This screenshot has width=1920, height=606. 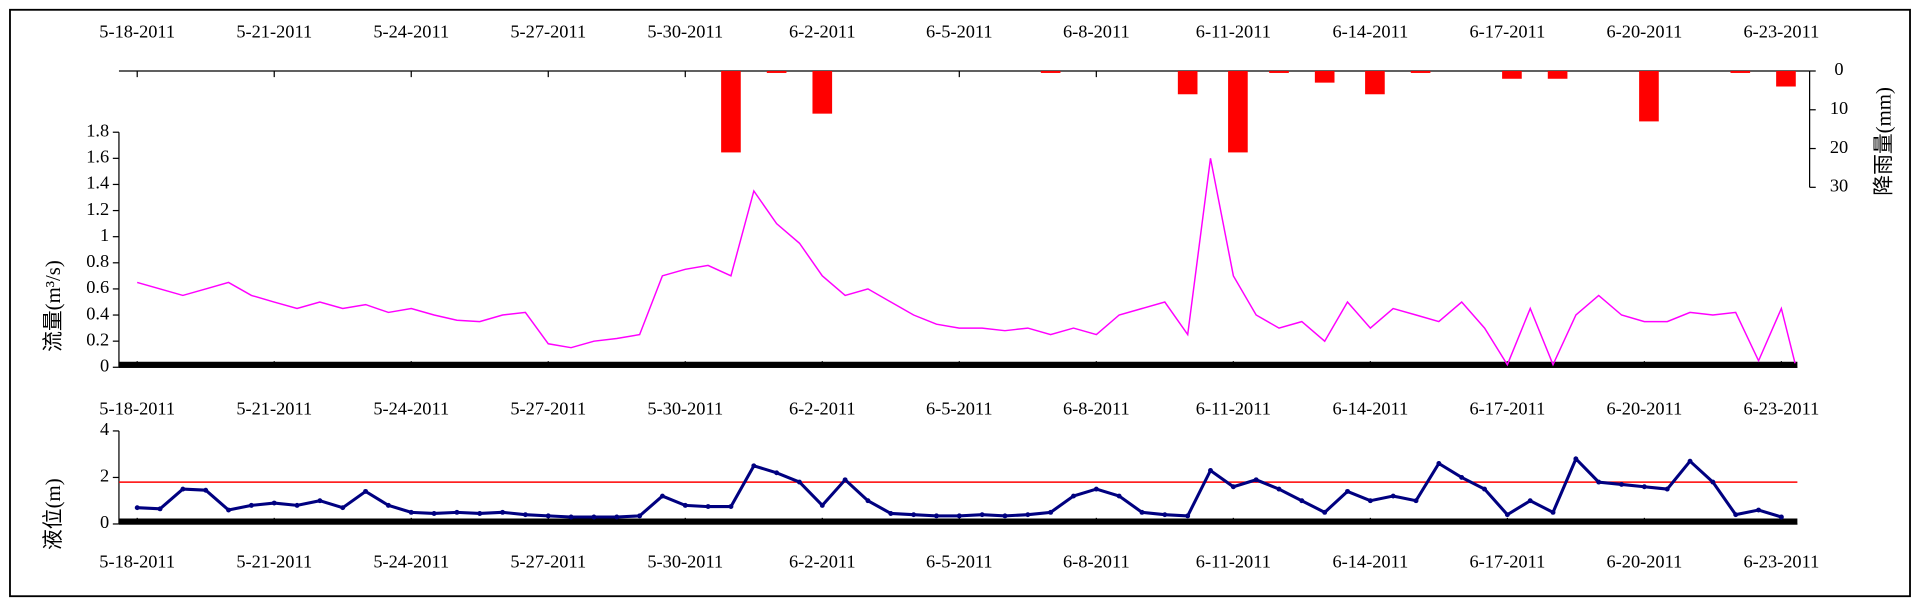 I want to click on y-tick-label: 0.2, so click(x=97, y=339).